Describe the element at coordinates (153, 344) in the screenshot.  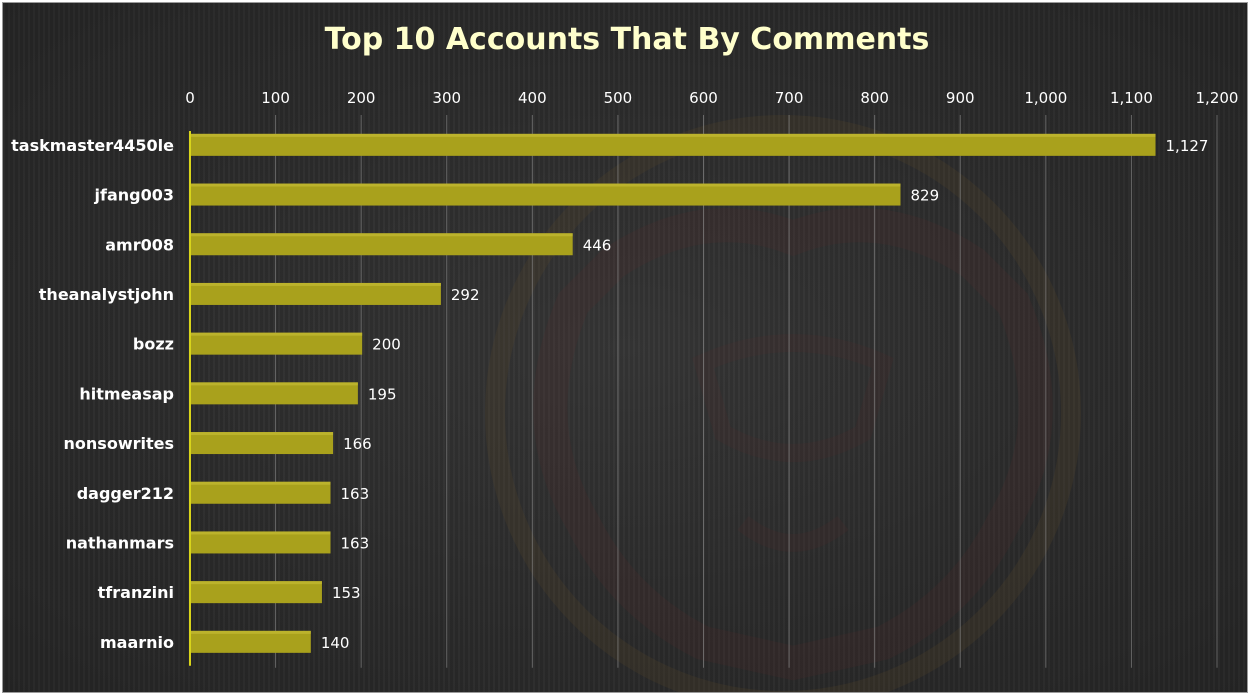
I see `category-label: bozz` at that location.